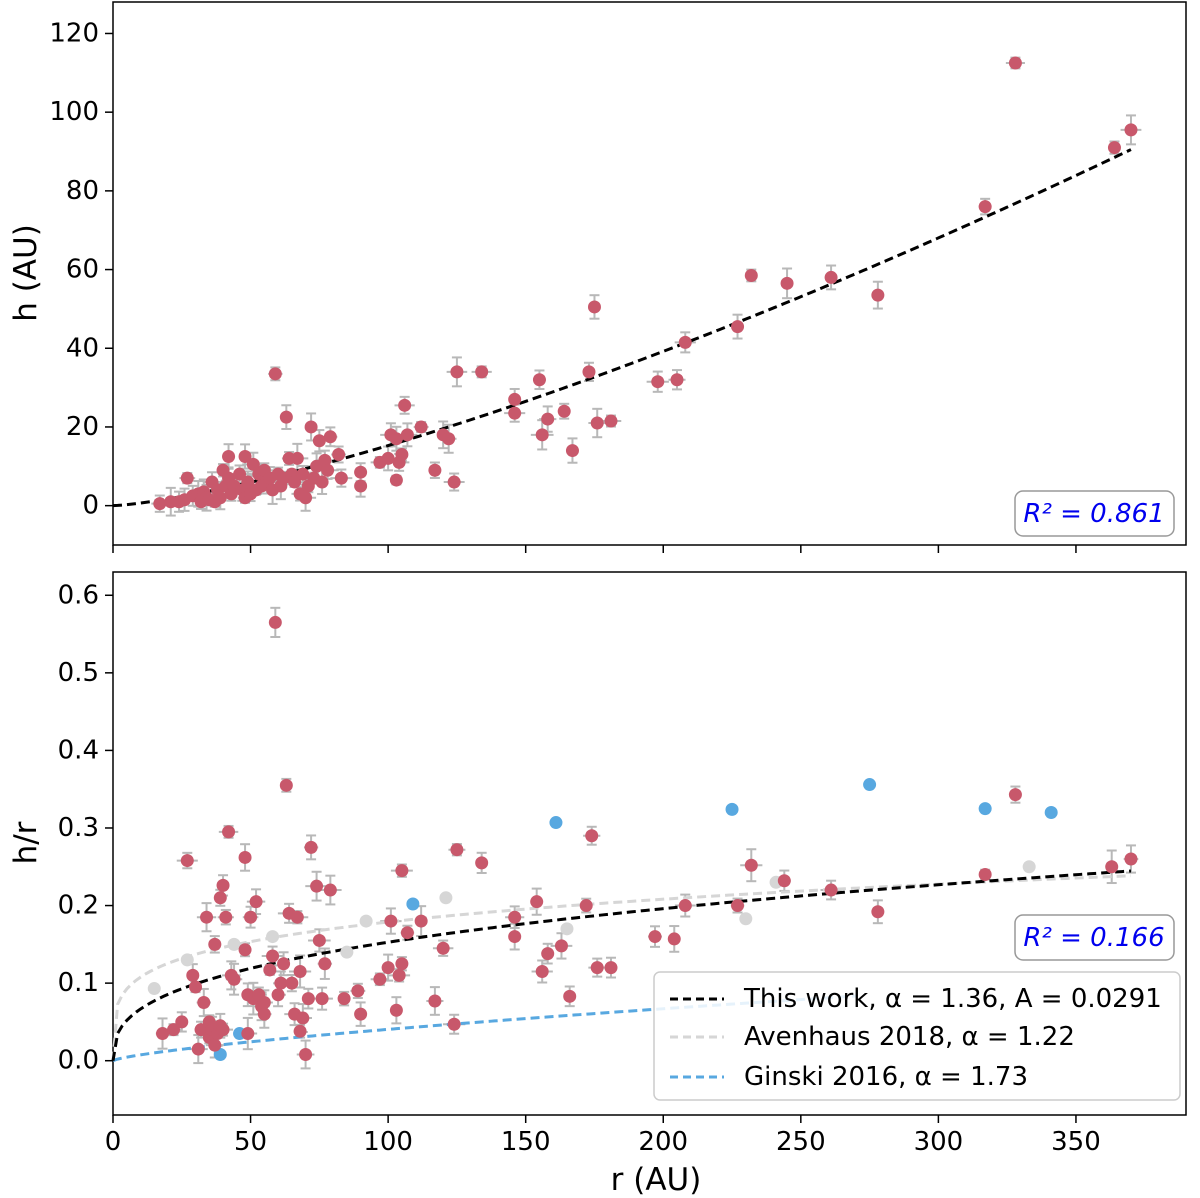  I want to click on bottom-x-tick-label: 0, so click(113, 1142).